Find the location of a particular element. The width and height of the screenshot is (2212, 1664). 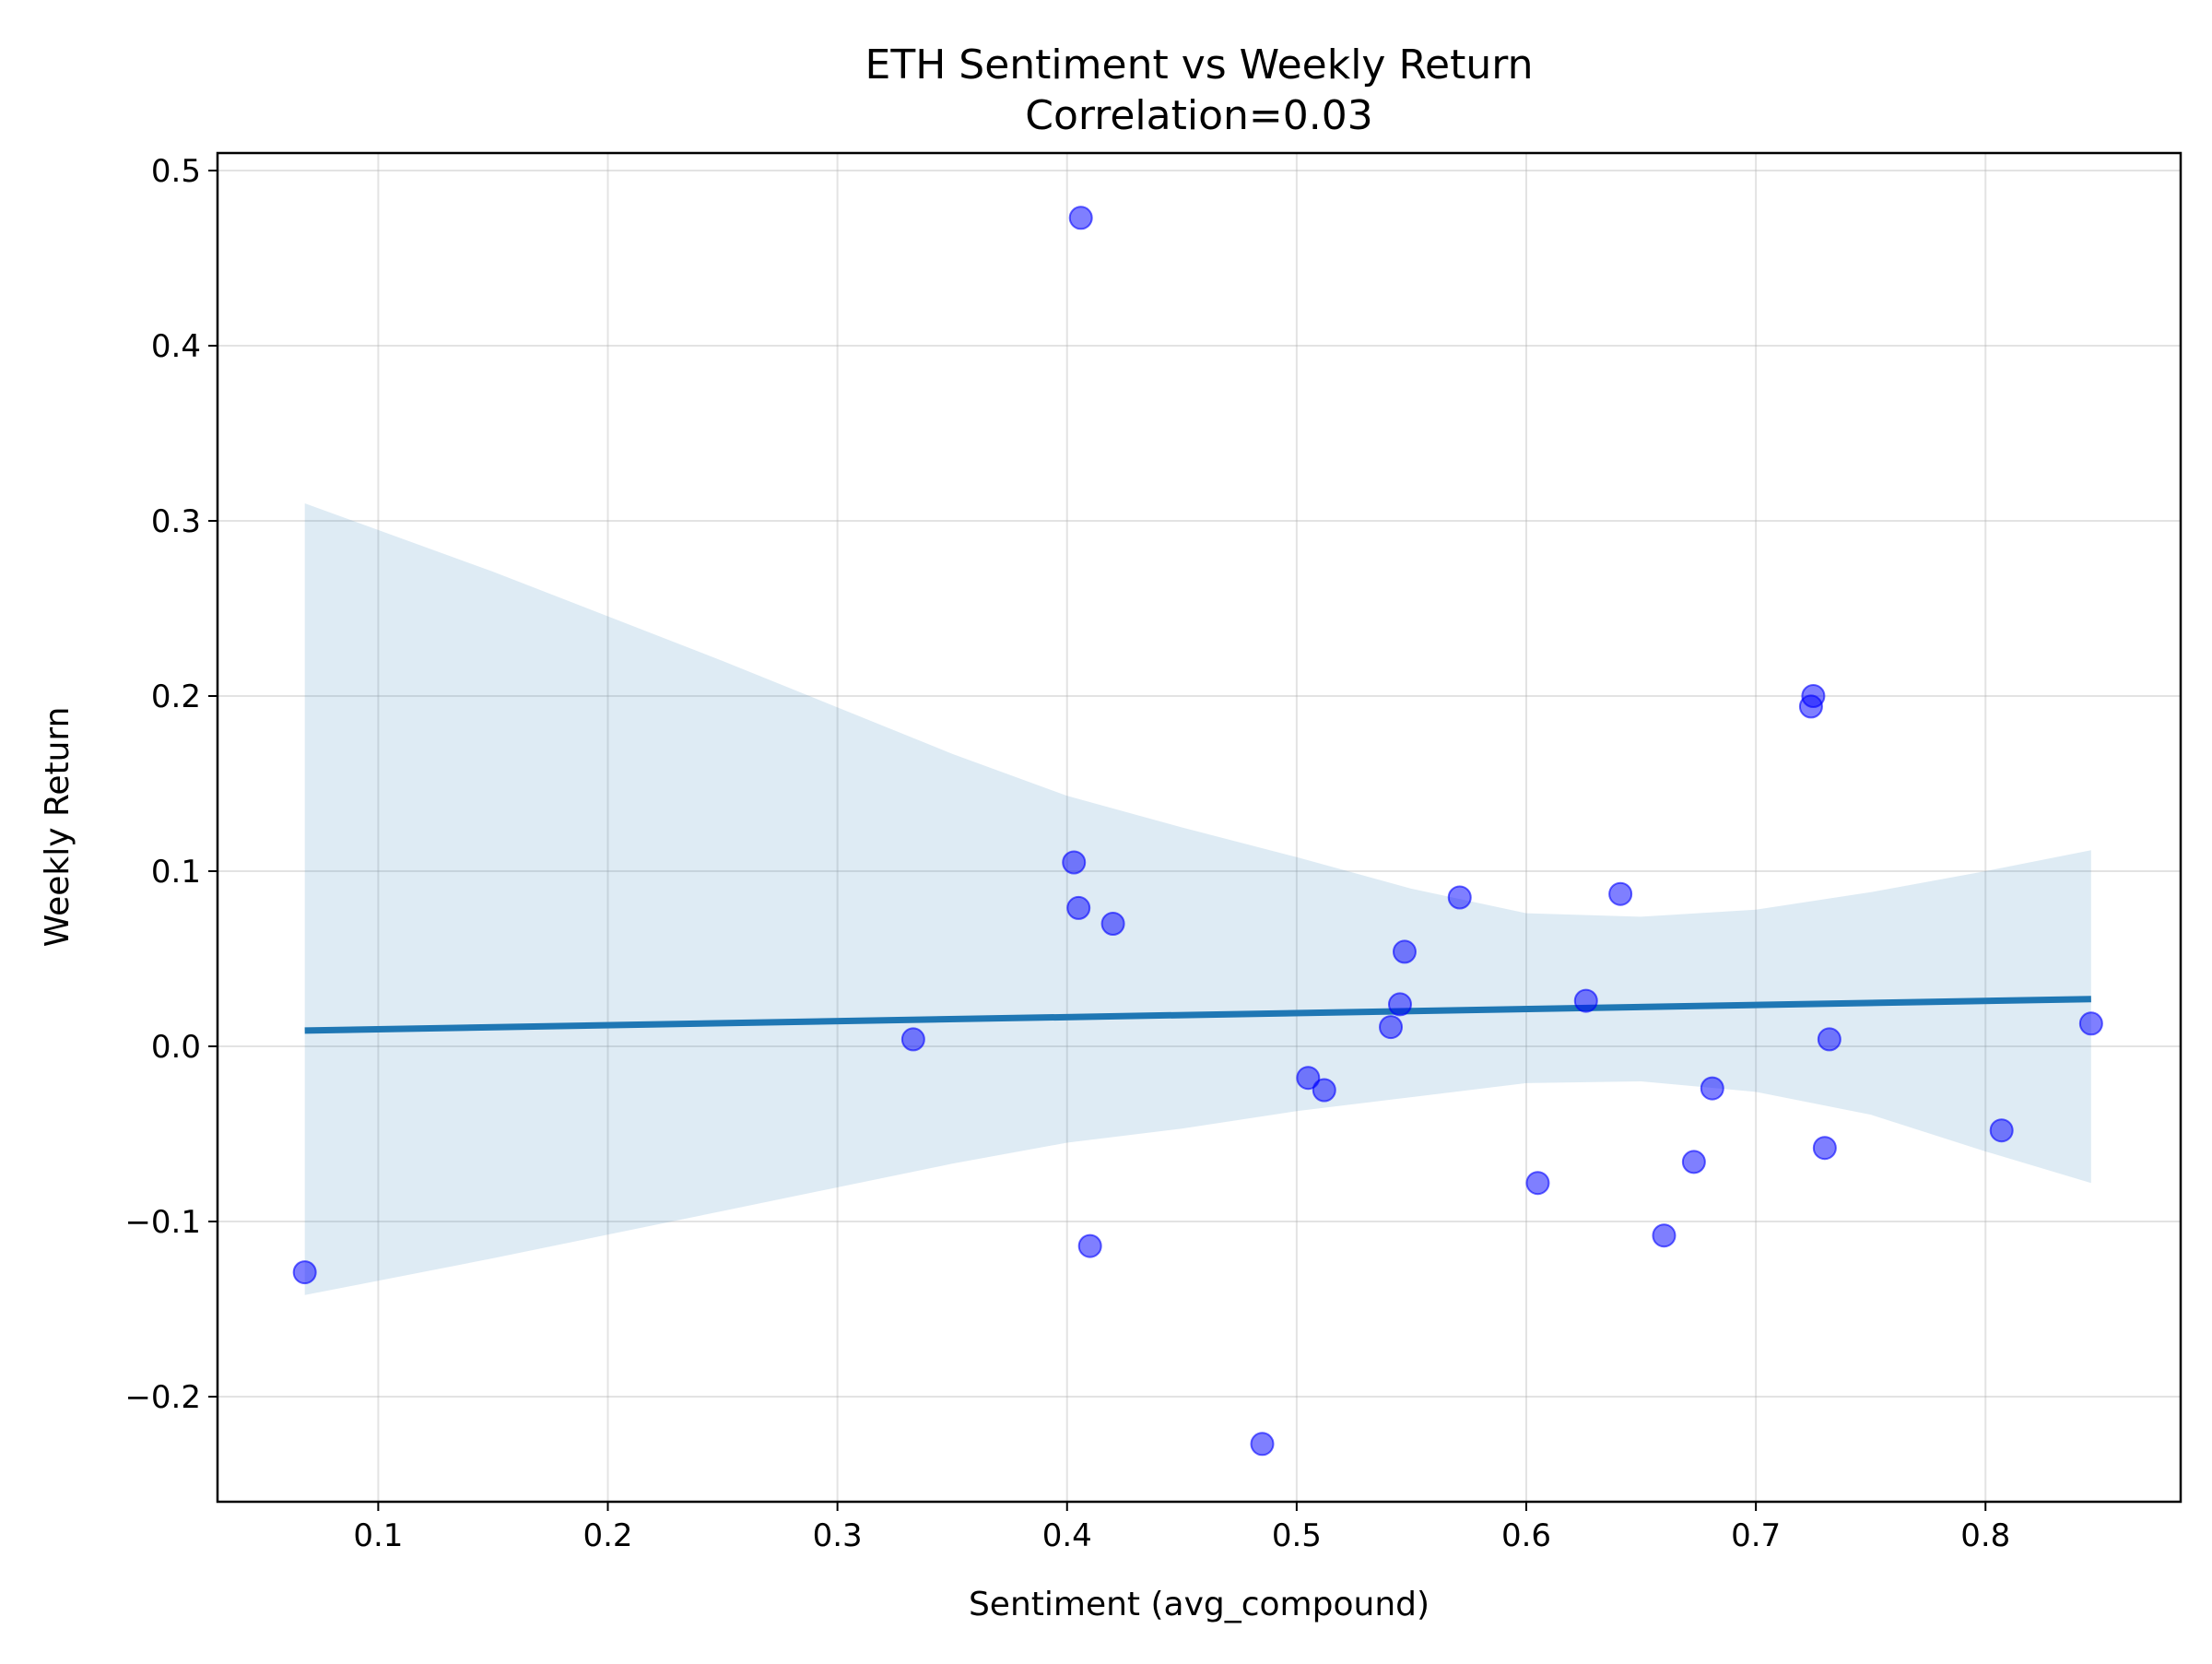

chart-title: ETH Sentiment vs Weekly Return is located at coordinates (1199, 65).